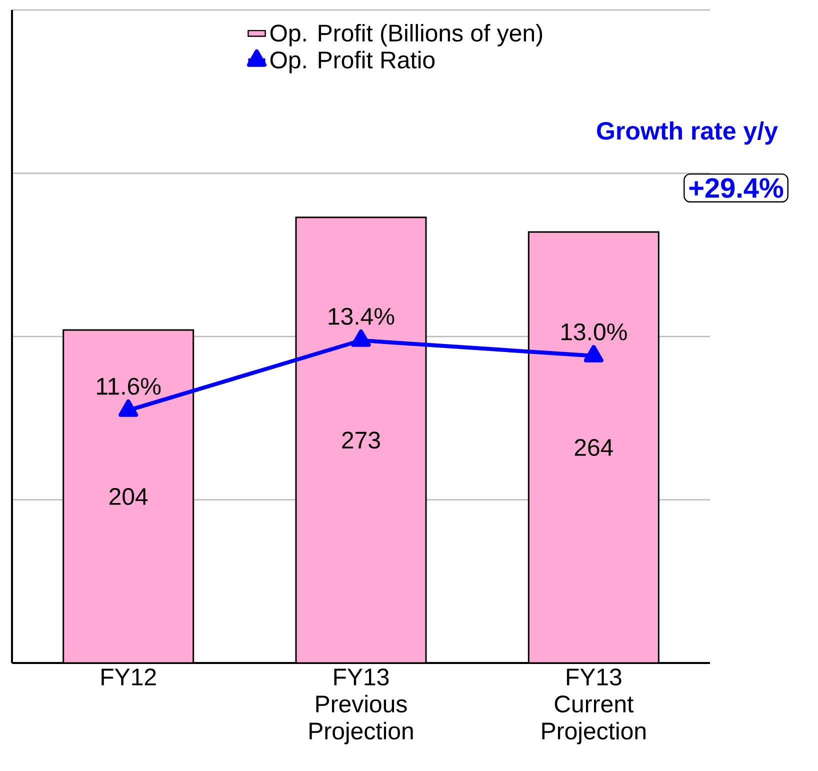  I want to click on legend-label: Op. Profit (Billions of yen), so click(406, 35).